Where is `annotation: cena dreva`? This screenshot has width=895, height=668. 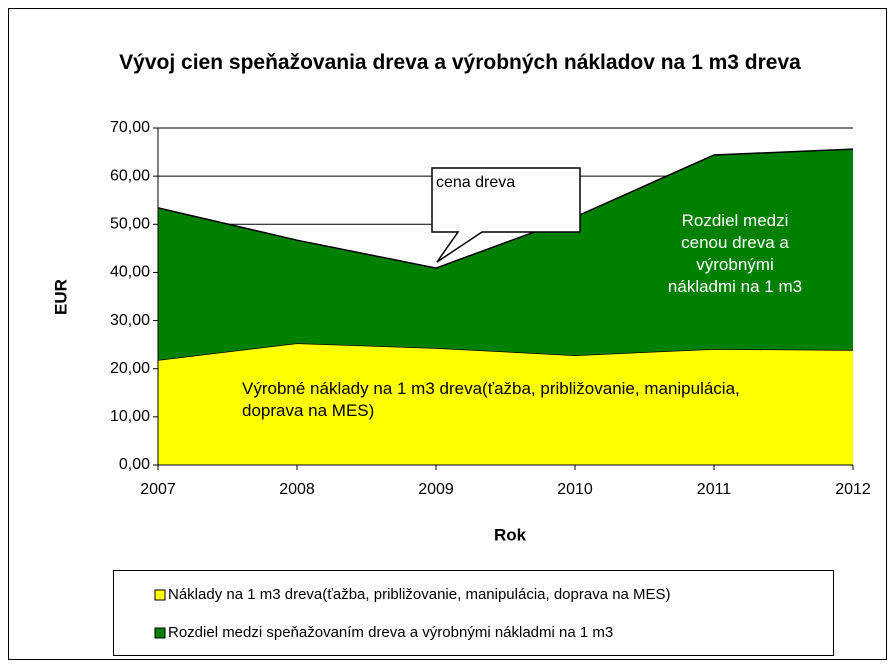
annotation: cena dreva is located at coordinates (476, 182).